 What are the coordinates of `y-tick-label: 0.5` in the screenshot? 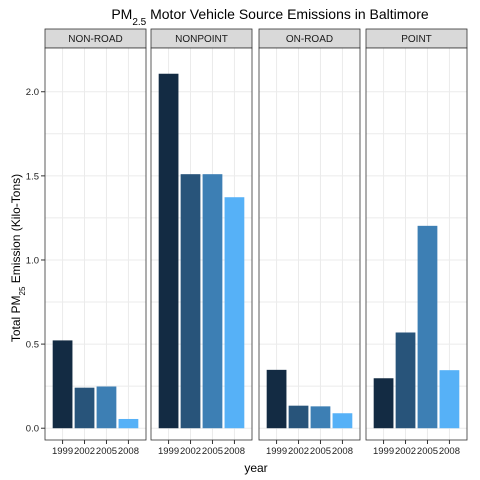 It's located at (32, 345).